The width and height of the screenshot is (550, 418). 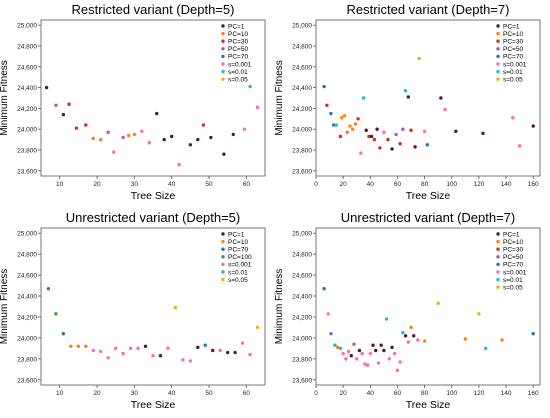 I want to click on legend-label: PC=30, so click(x=238, y=42).